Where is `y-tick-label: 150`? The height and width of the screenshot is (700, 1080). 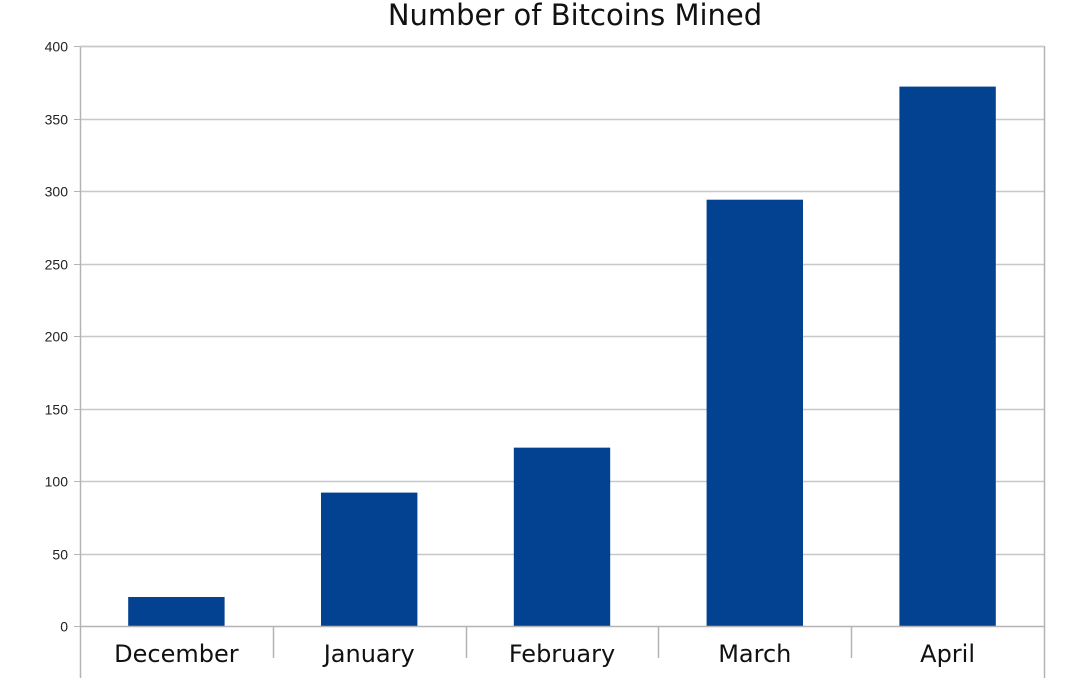 y-tick-label: 150 is located at coordinates (57, 410).